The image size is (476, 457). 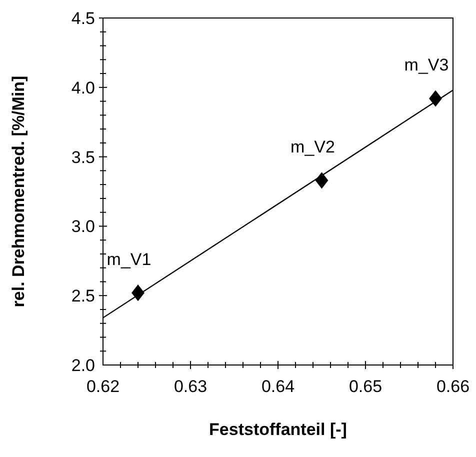 I want to click on y-tick-label: 2.5, so click(x=83, y=296).